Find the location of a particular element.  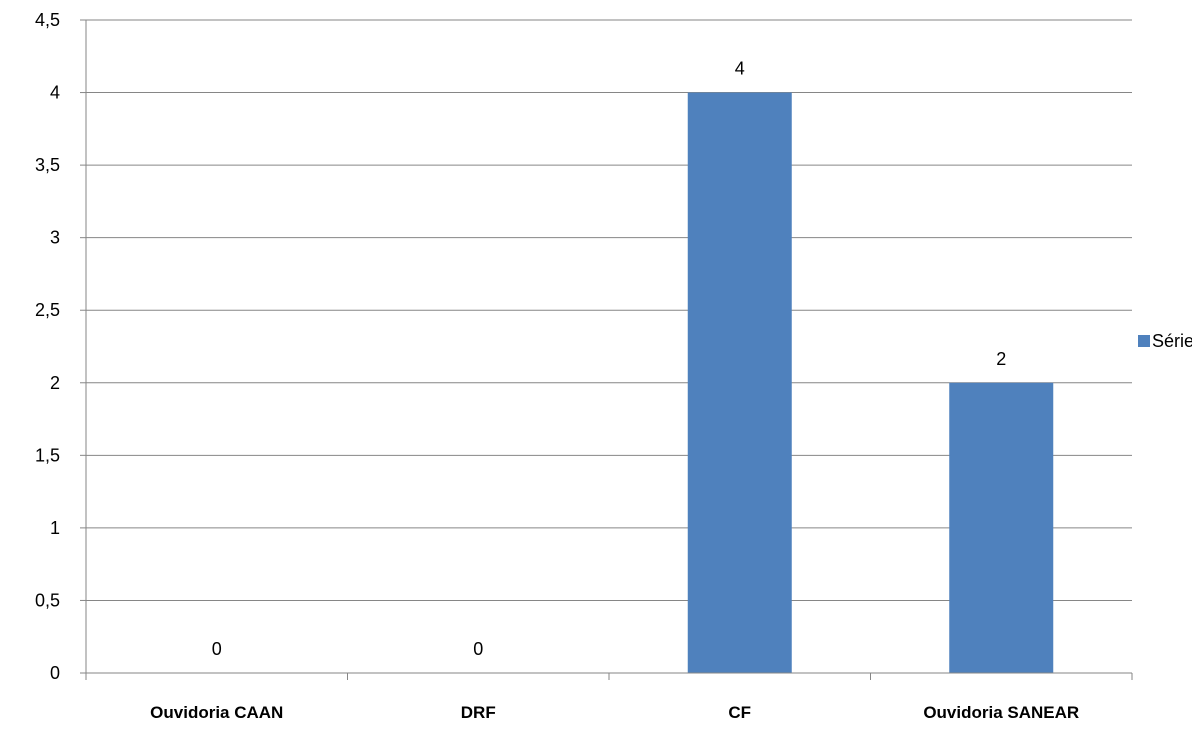

y-tick-label: 0,5 is located at coordinates (47, 600).